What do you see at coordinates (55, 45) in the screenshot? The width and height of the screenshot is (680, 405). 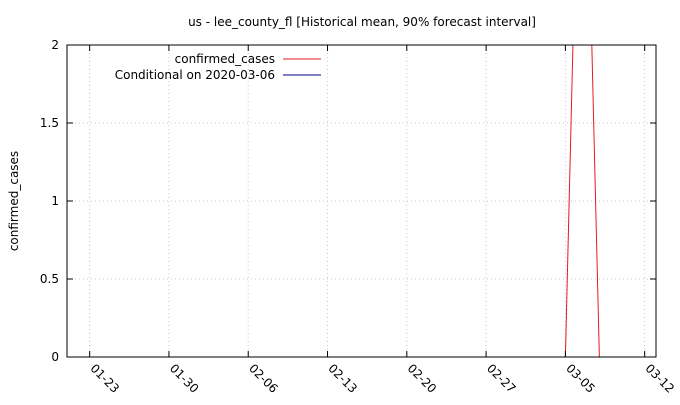 I see `y-tick-label: 2` at bounding box center [55, 45].